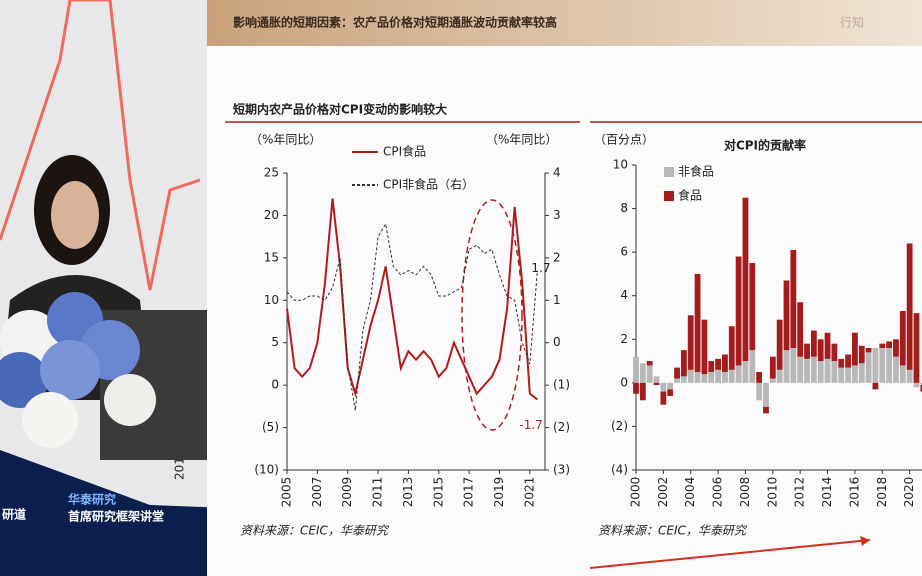 The image size is (922, 576). What do you see at coordinates (492, 315) in the screenshot?
I see `highlight-ellipse` at bounding box center [492, 315].